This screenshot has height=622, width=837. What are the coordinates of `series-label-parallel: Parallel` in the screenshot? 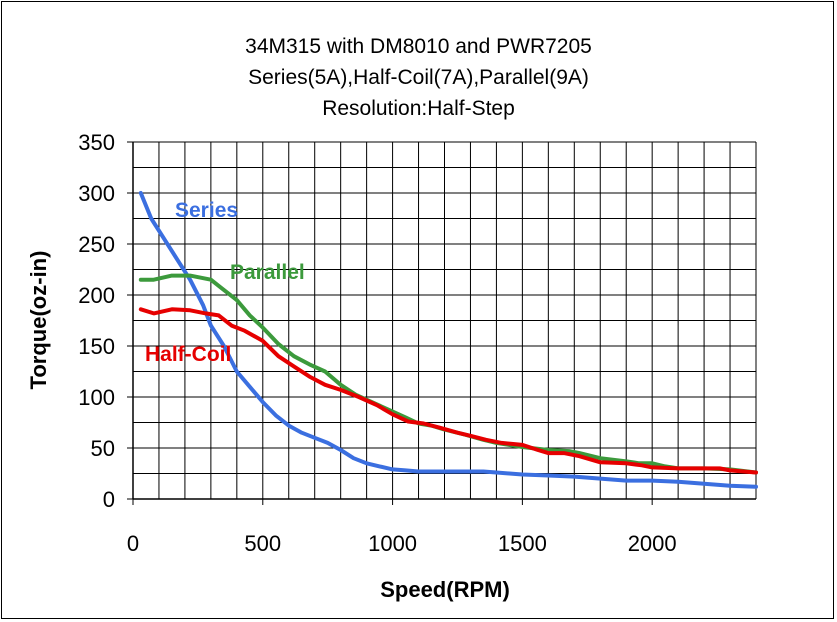 It's located at (267, 272).